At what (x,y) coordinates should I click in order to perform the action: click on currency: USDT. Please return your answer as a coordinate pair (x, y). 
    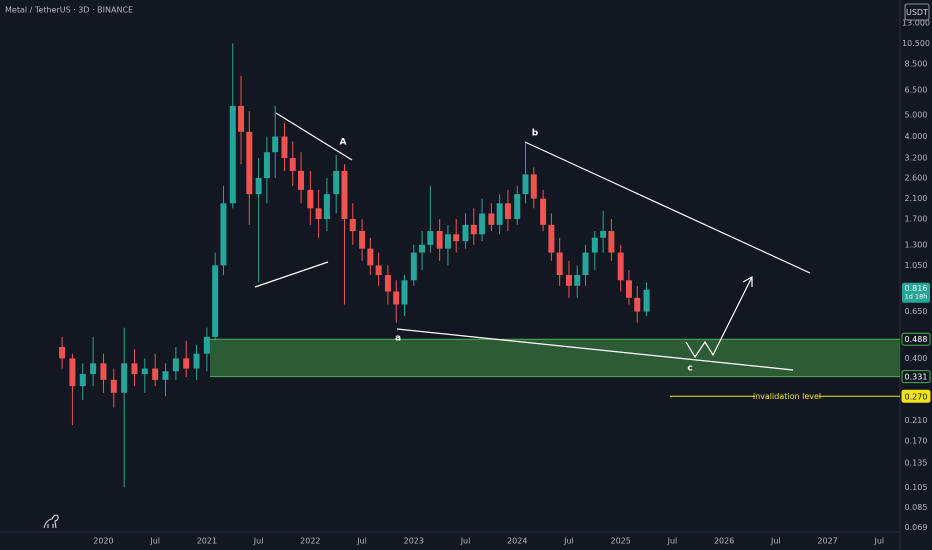
    Looking at the image, I should click on (917, 12).